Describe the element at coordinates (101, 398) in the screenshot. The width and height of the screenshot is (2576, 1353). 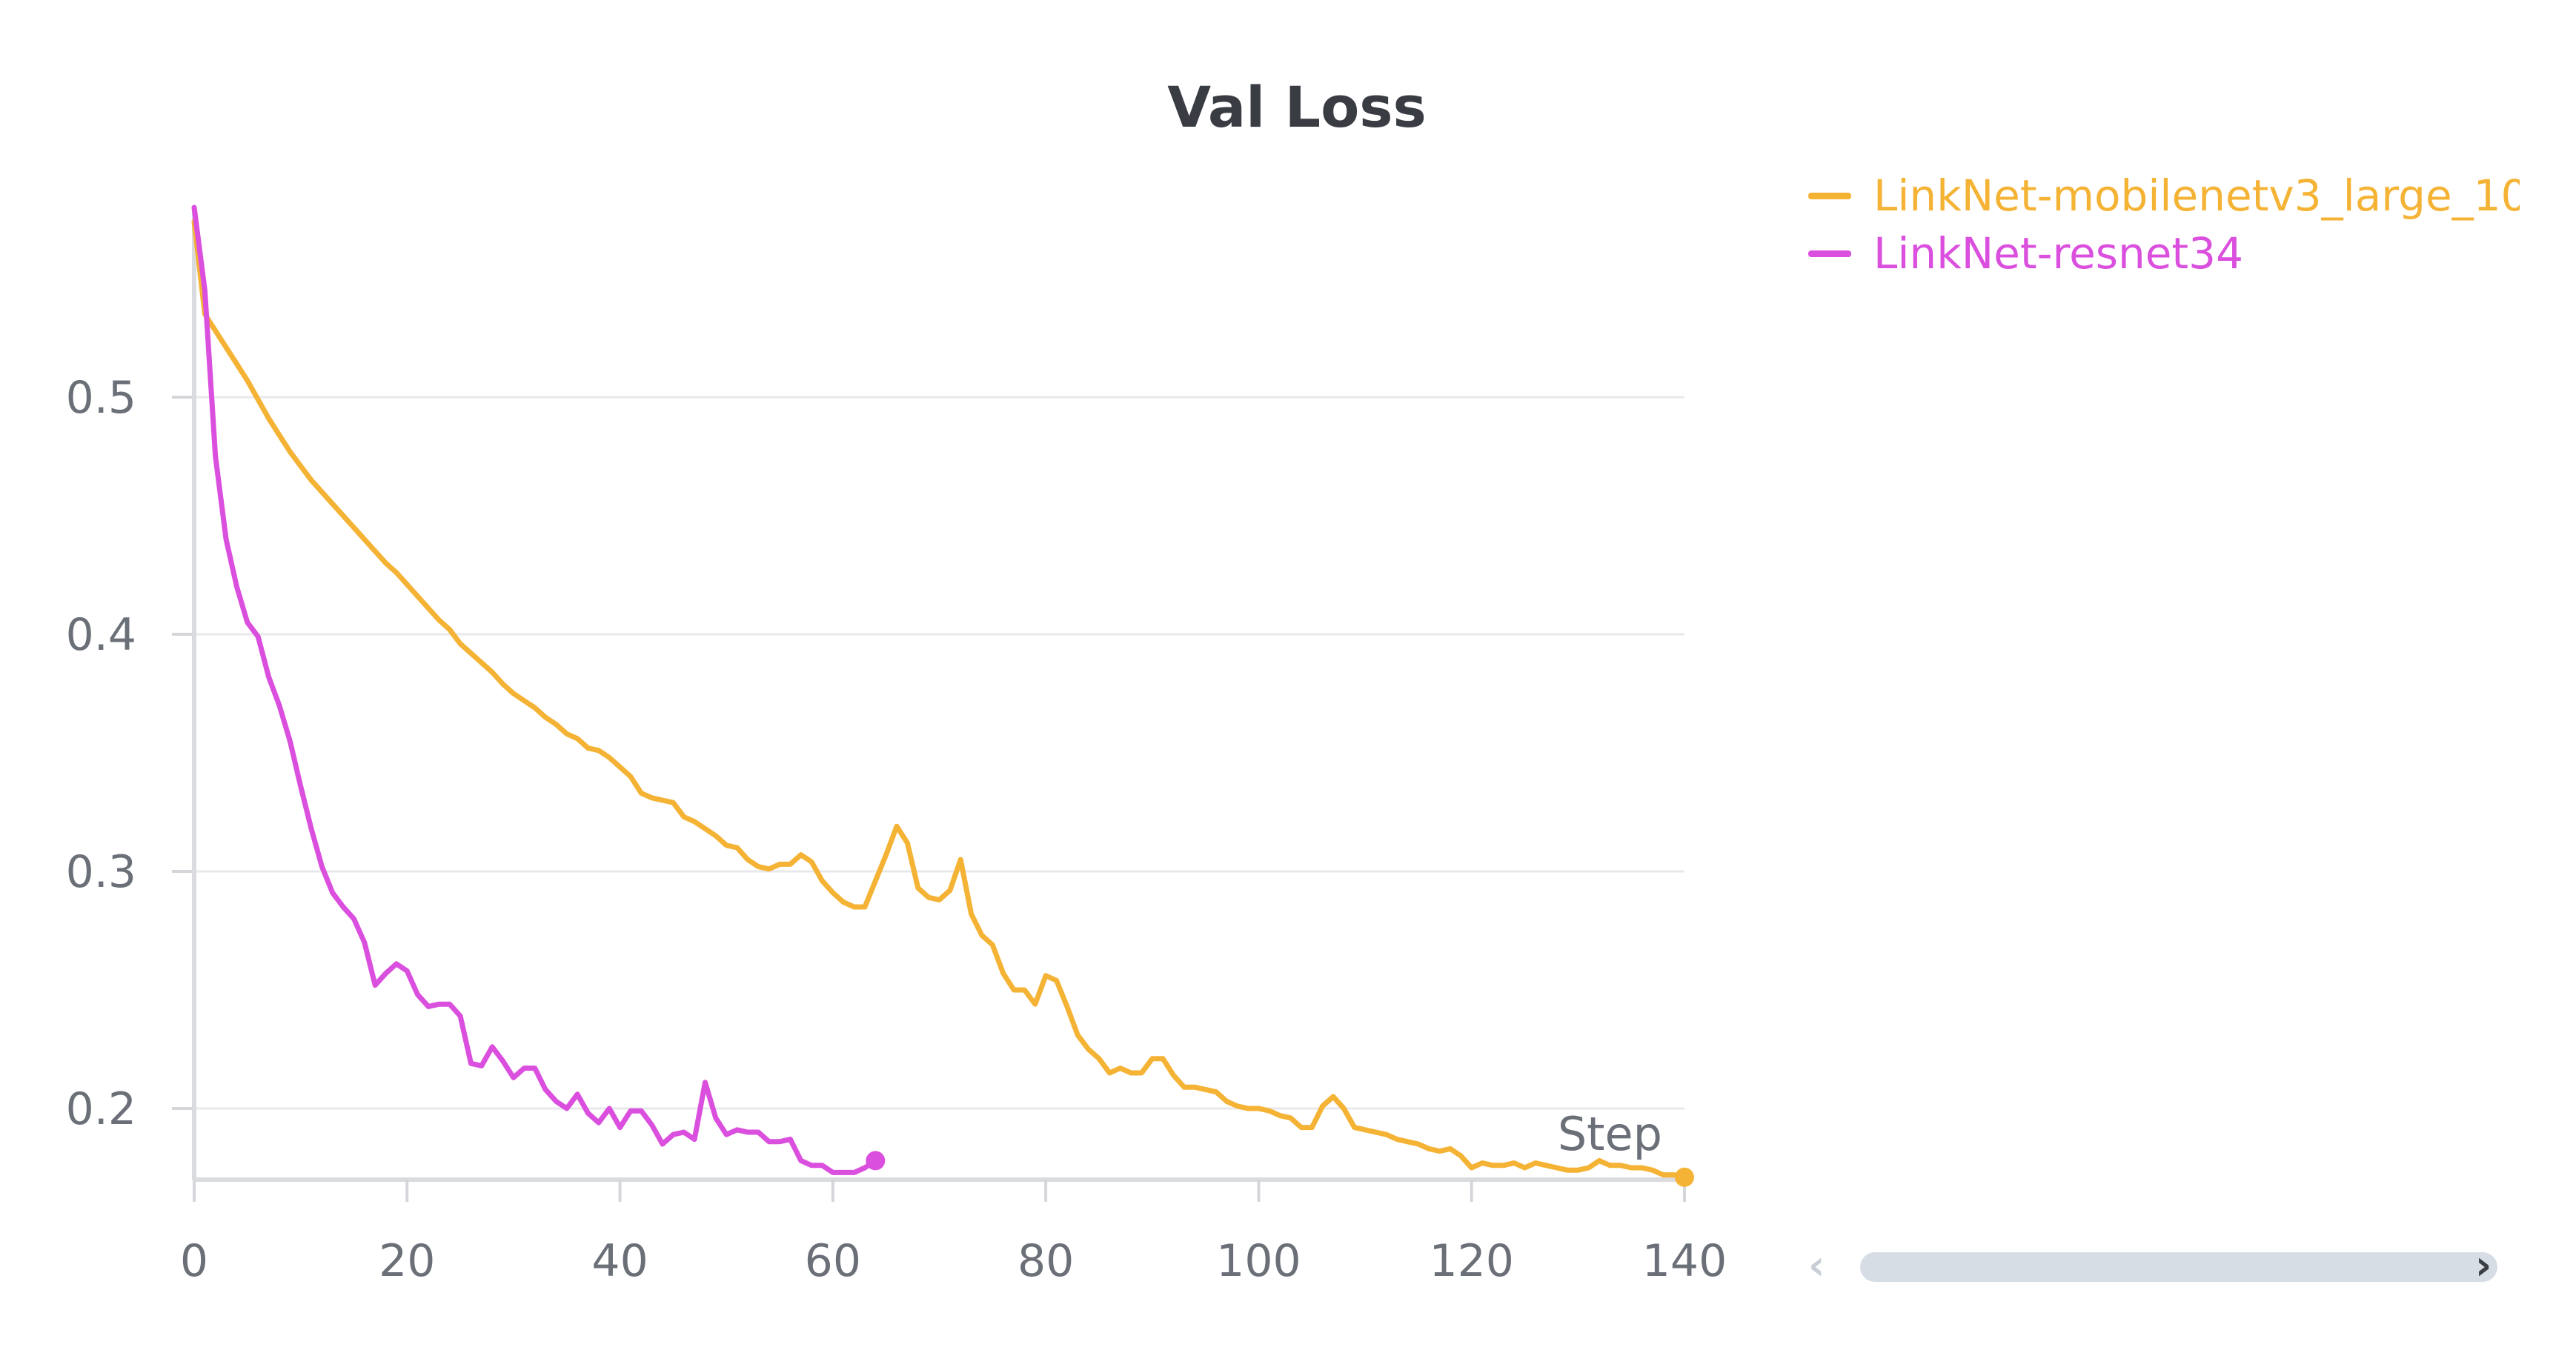
I see `y-tick-label: 0.5` at that location.